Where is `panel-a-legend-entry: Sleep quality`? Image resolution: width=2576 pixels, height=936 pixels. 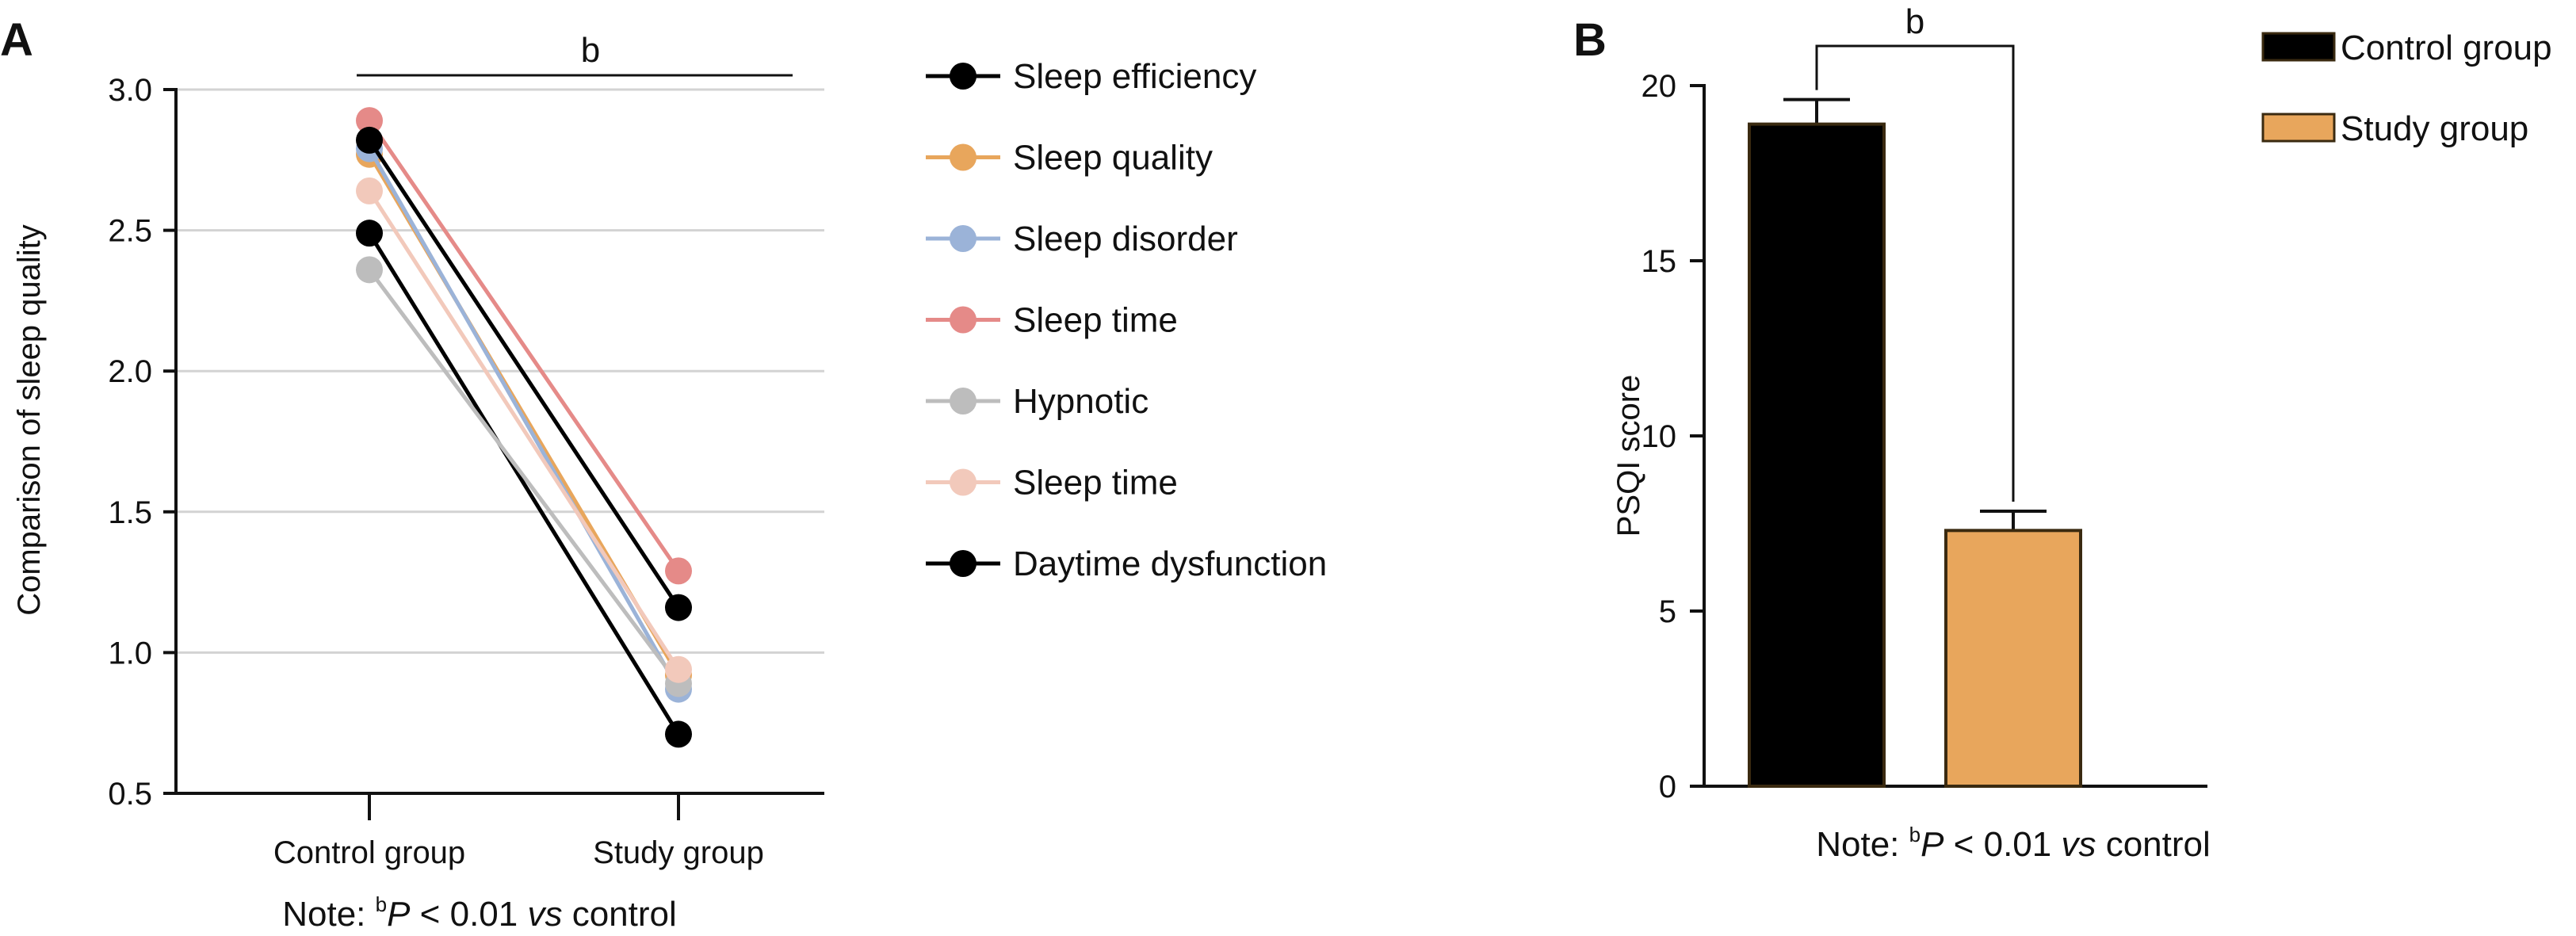 panel-a-legend-entry: Sleep quality is located at coordinates (1069, 158).